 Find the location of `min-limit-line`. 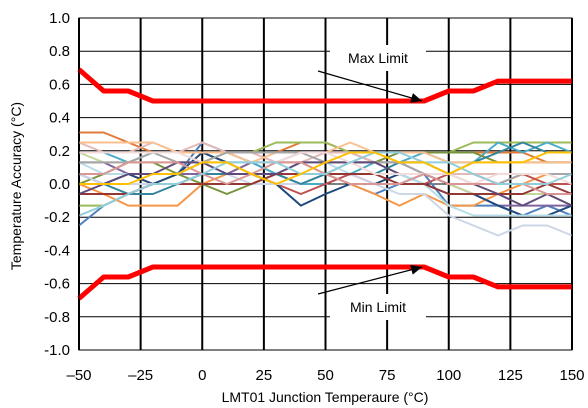

min-limit-line is located at coordinates (324, 282).